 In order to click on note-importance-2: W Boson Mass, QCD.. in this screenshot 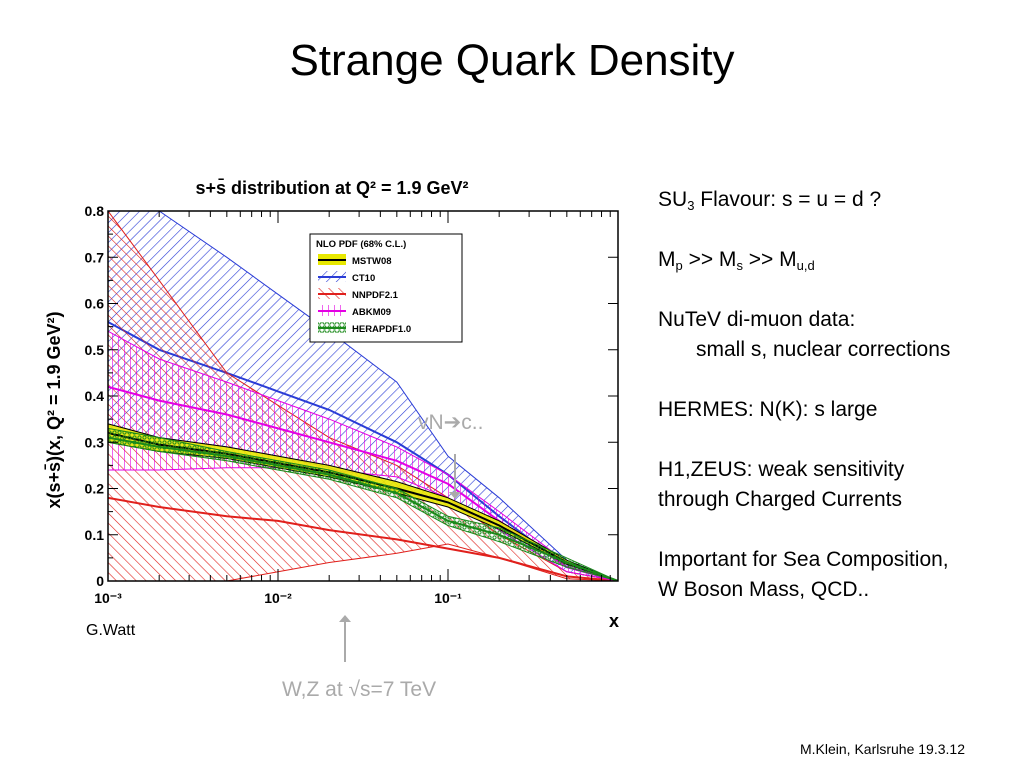, I will do `click(764, 589)`.